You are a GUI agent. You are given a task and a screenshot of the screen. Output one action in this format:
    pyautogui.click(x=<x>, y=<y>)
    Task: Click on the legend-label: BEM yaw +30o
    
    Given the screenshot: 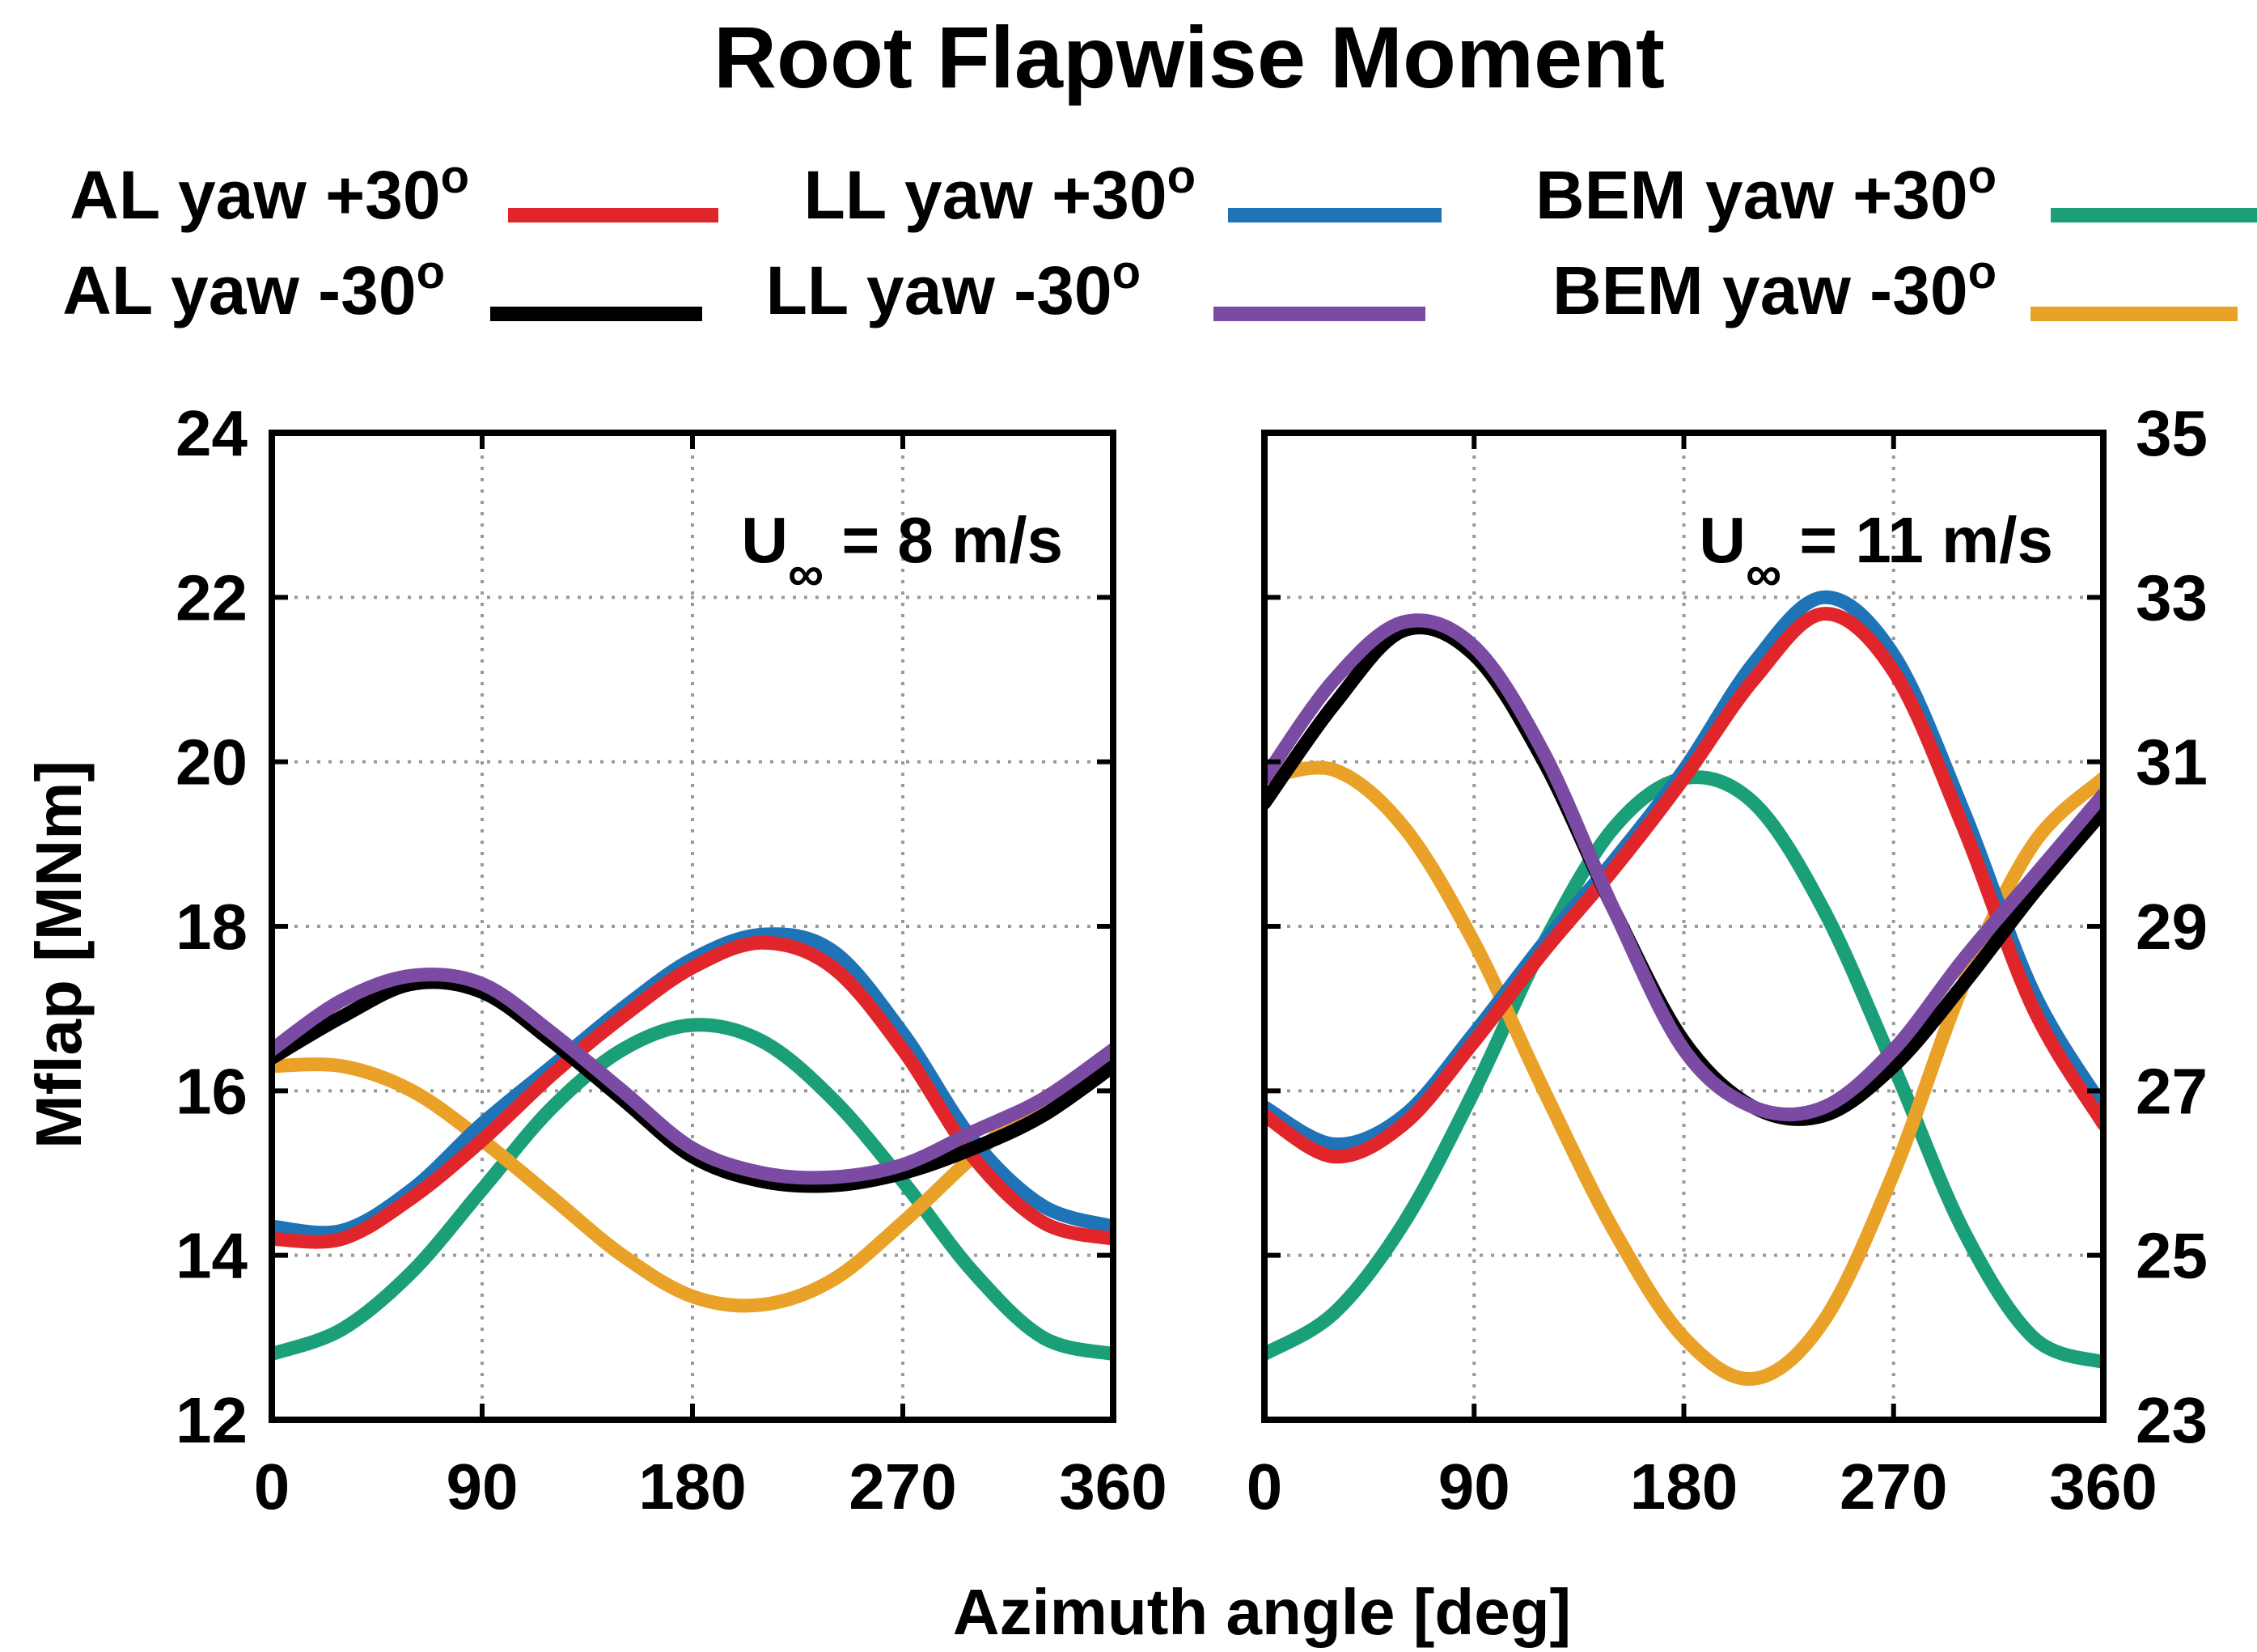 What is the action you would take?
    pyautogui.click(x=1766, y=192)
    